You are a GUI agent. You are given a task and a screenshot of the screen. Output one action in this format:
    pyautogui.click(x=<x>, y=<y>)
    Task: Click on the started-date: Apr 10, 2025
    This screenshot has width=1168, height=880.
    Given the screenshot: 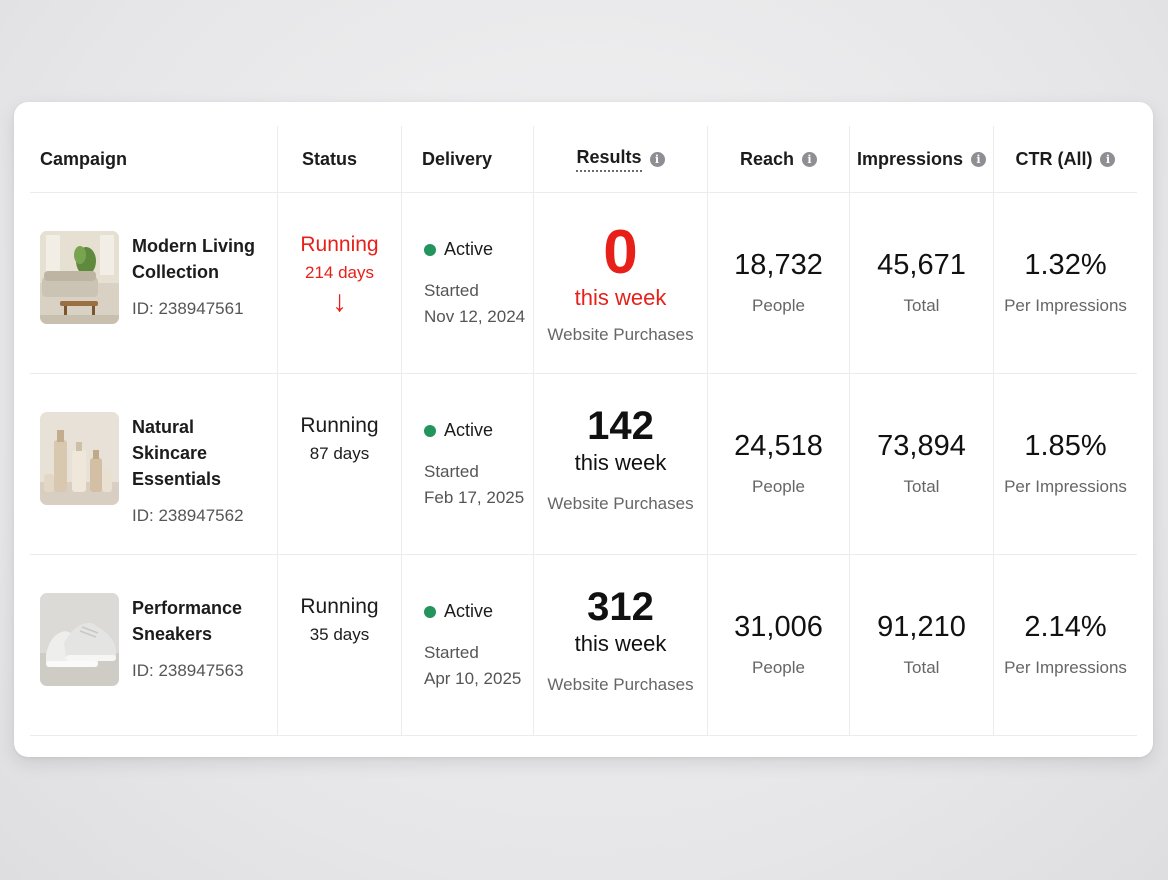 What is the action you would take?
    pyautogui.click(x=473, y=678)
    